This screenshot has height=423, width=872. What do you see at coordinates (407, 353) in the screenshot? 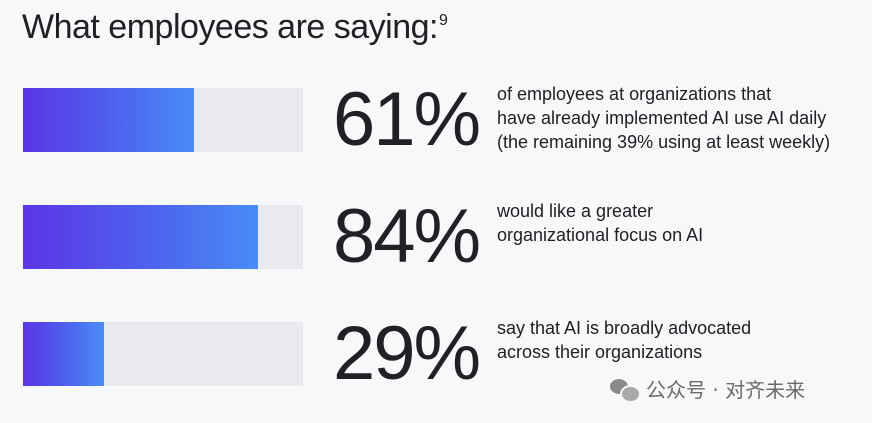
I see `percent-label: 29%` at bounding box center [407, 353].